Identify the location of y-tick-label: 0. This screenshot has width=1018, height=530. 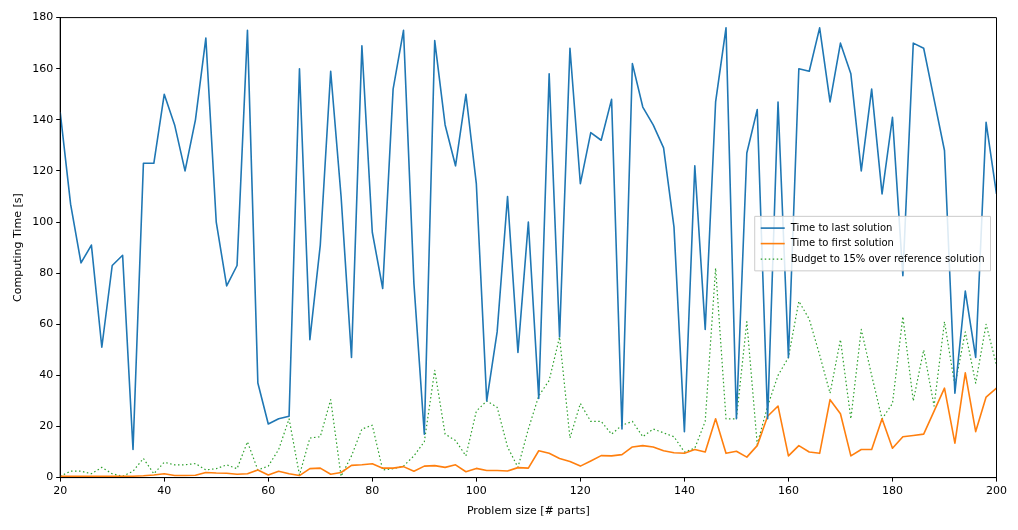
(50, 477).